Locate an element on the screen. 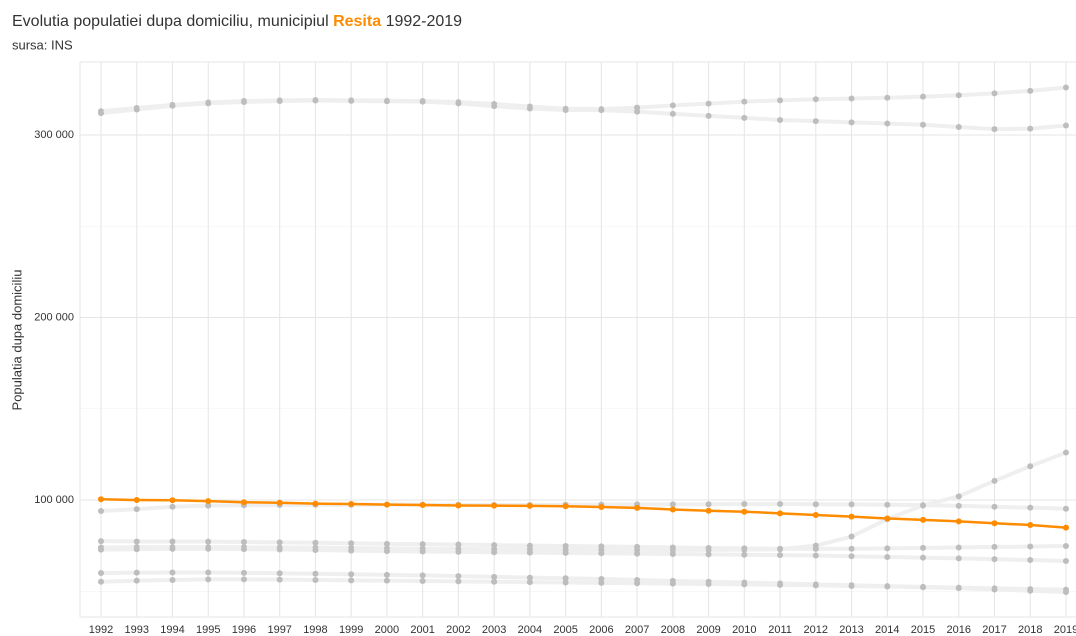  x-tick-label: 2008 is located at coordinates (673, 630).